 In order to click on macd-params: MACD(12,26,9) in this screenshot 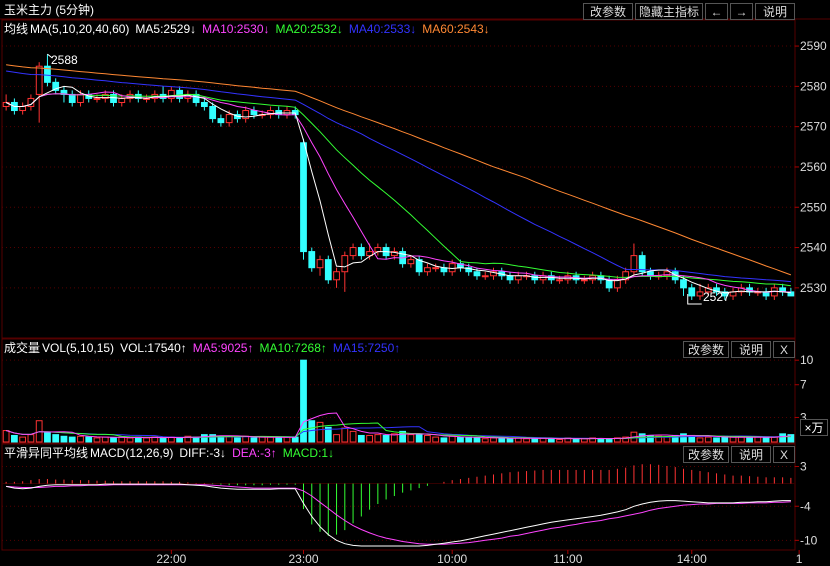, I will do `click(132, 453)`.